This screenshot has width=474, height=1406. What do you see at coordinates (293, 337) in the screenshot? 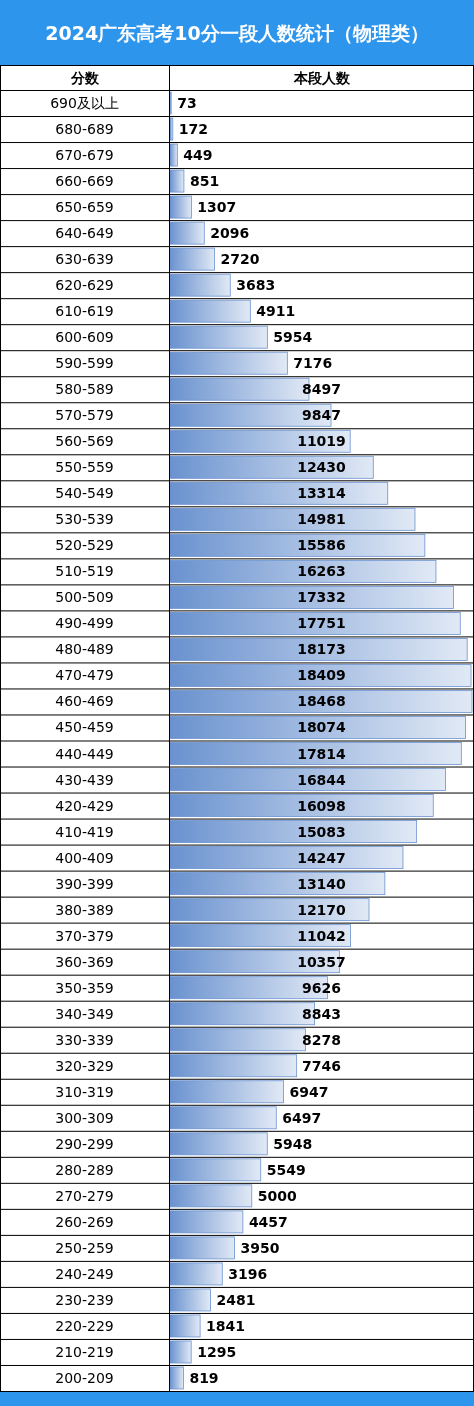
I see `data-label: 5954` at bounding box center [293, 337].